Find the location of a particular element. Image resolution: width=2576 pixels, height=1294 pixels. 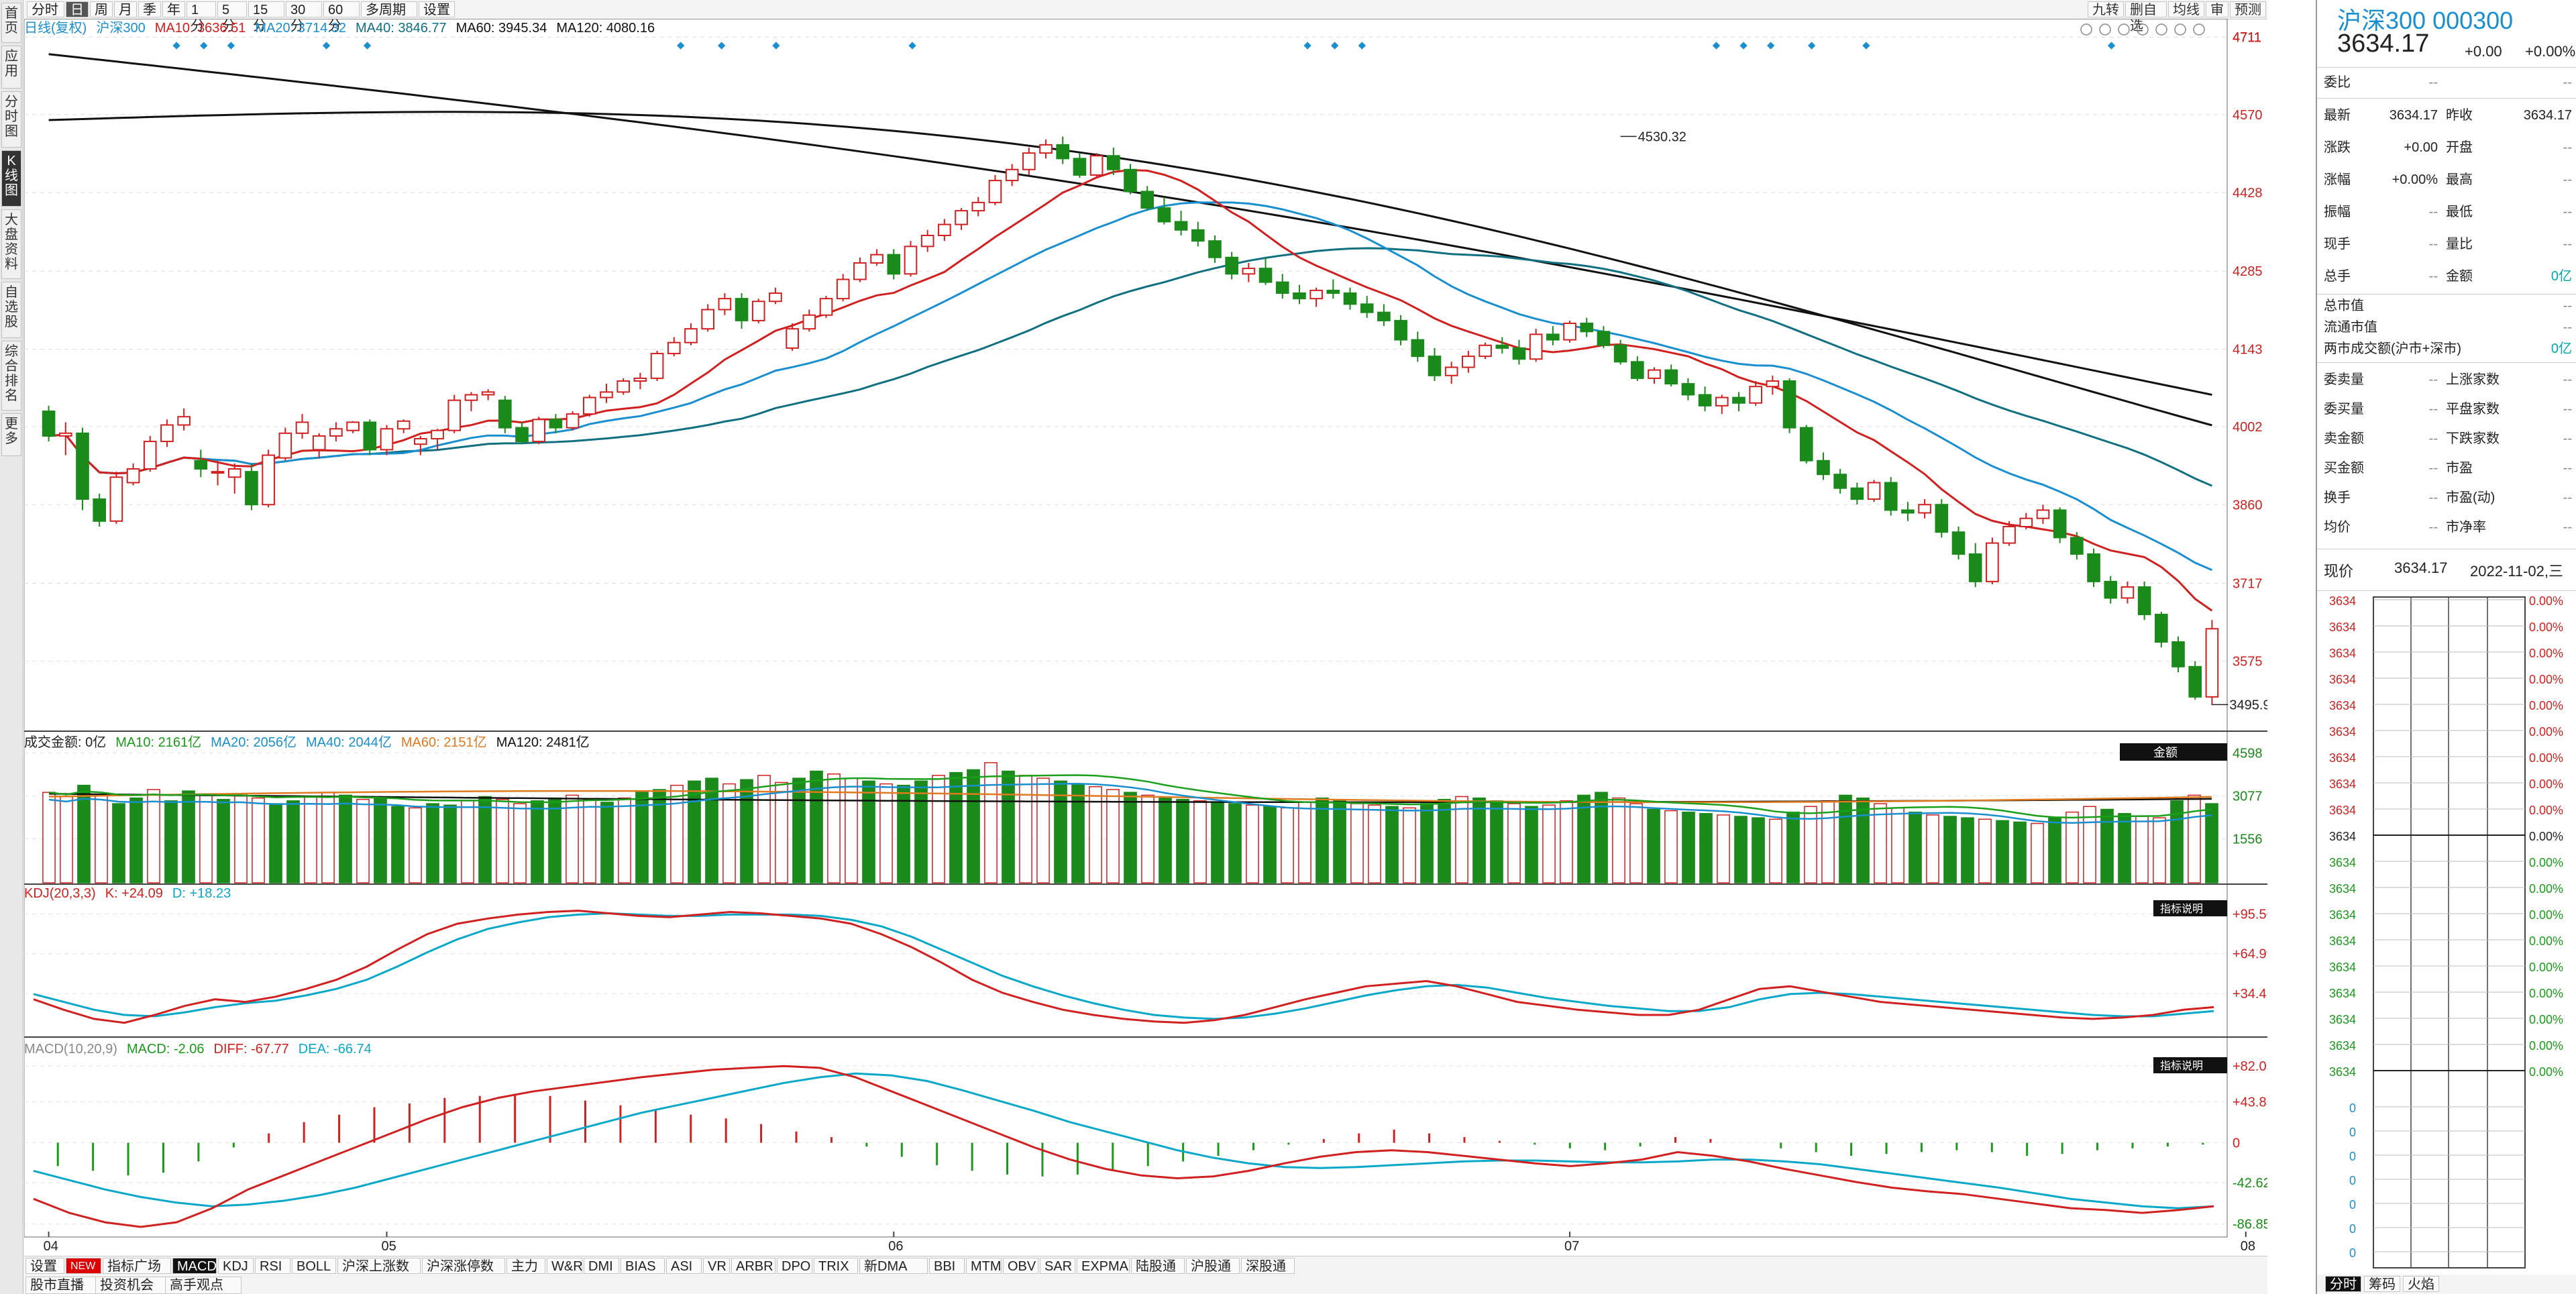

period-tab-3: 月 is located at coordinates (125, 9).